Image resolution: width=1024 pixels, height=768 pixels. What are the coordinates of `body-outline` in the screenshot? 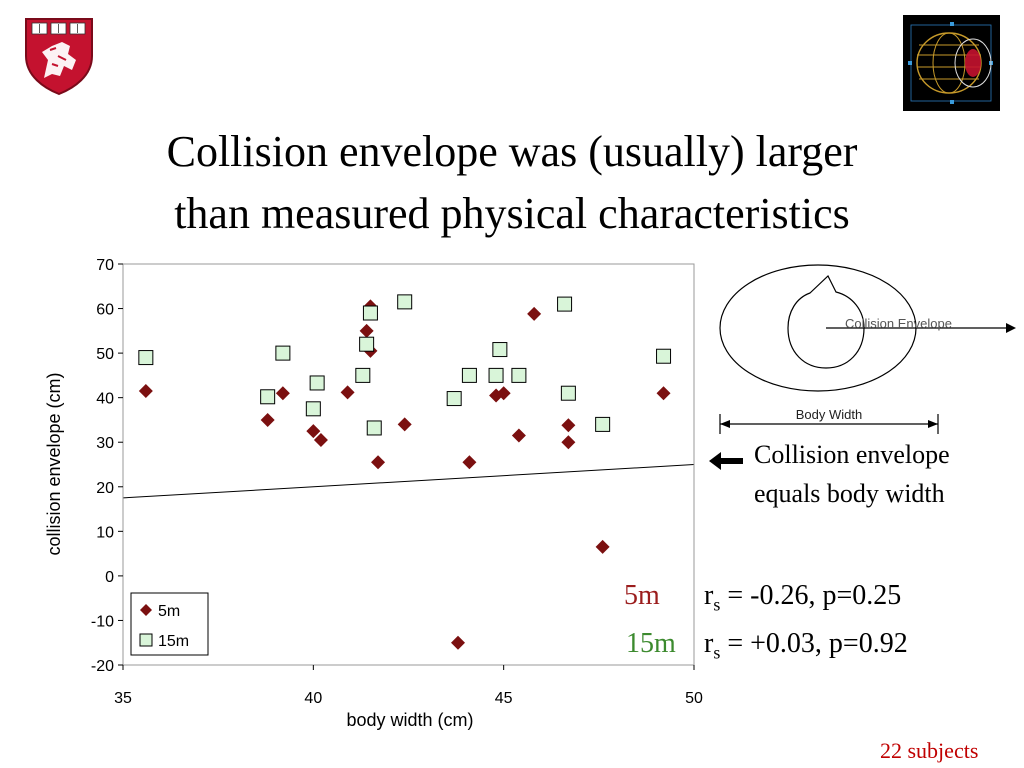 It's located at (826, 322).